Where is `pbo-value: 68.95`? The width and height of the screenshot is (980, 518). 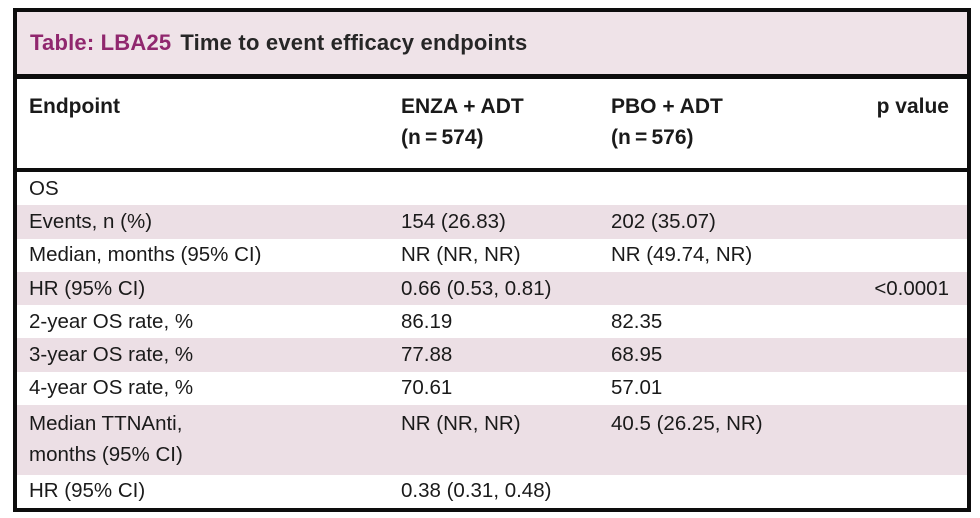
pbo-value: 68.95 is located at coordinates (637, 355).